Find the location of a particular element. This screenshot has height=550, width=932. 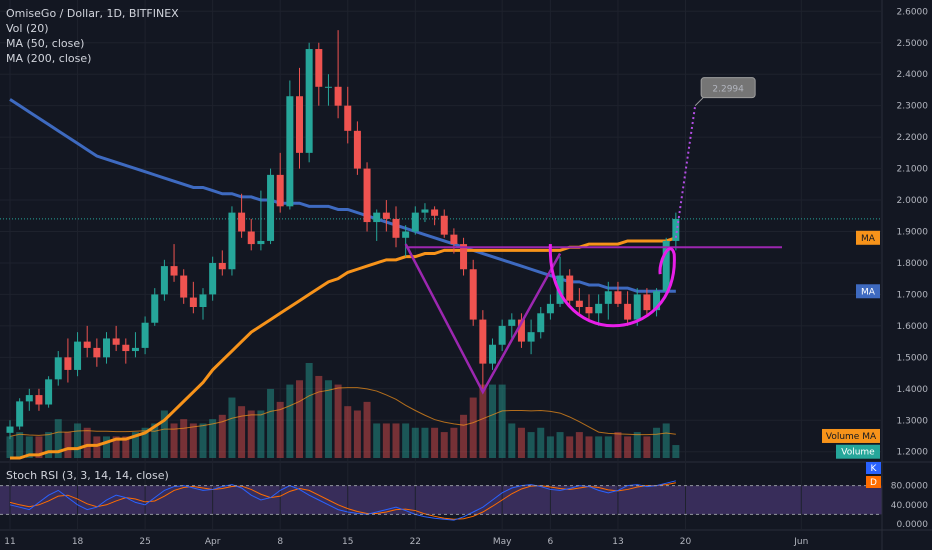

price-tick-label: 2.4000 is located at coordinates (913, 75).